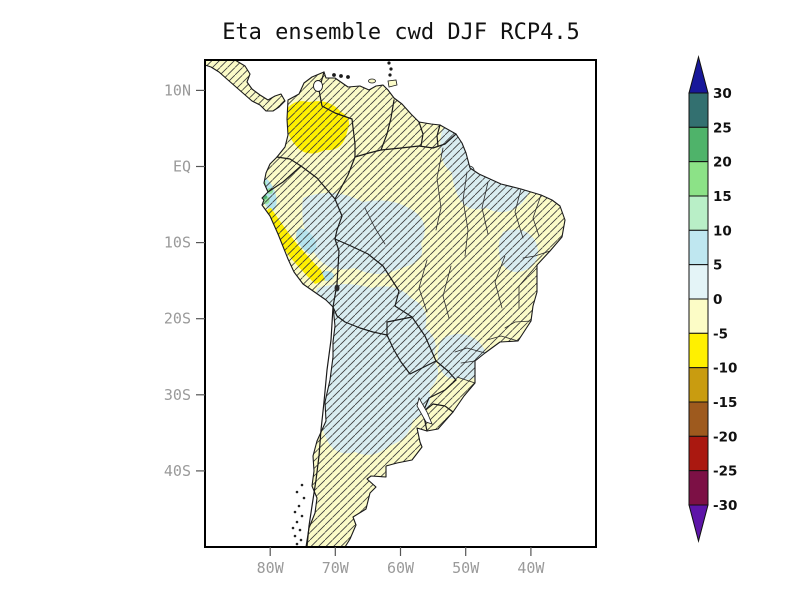 The image size is (800, 600). What do you see at coordinates (298, 514) in the screenshot?
I see `chilean-fjords-speckles` at bounding box center [298, 514].